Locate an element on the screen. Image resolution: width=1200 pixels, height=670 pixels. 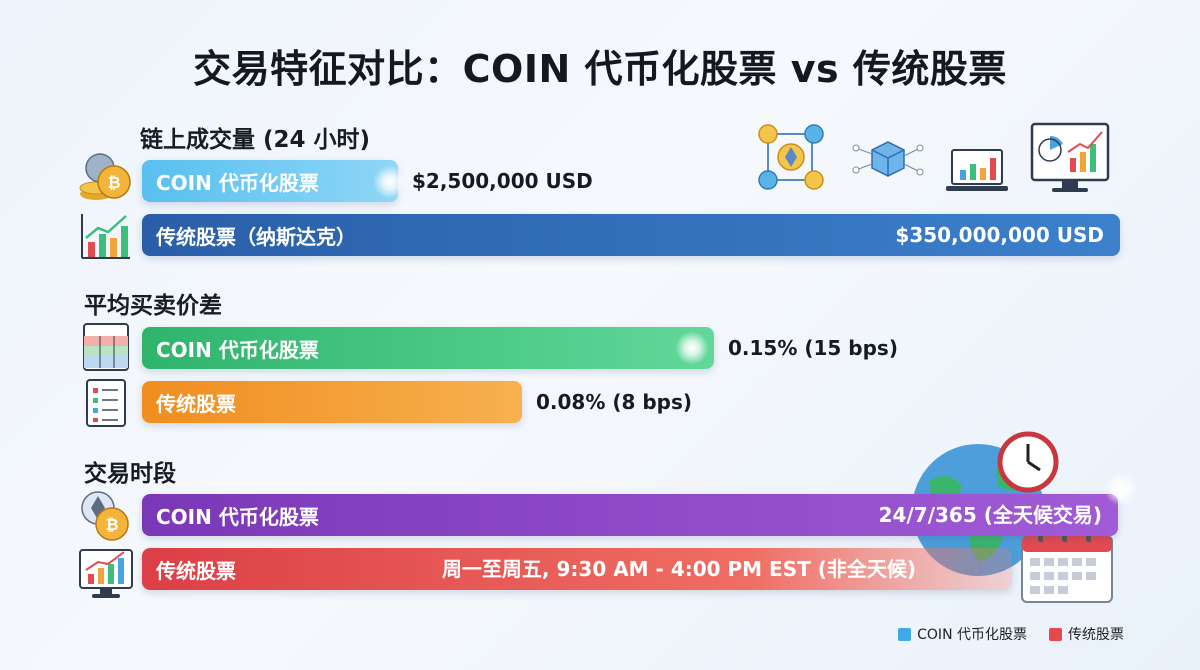
value-label-spread-coin: 0.15% (15 bps) is located at coordinates (813, 348).